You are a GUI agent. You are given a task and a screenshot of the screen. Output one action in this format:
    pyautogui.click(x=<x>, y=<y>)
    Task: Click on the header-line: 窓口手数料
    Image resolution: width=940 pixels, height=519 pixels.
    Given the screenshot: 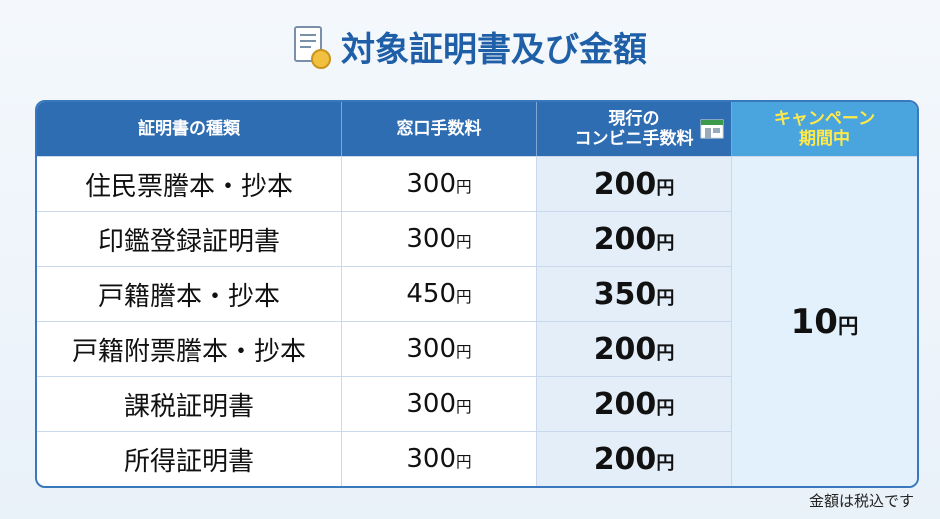 What is the action you would take?
    pyautogui.click(x=439, y=129)
    